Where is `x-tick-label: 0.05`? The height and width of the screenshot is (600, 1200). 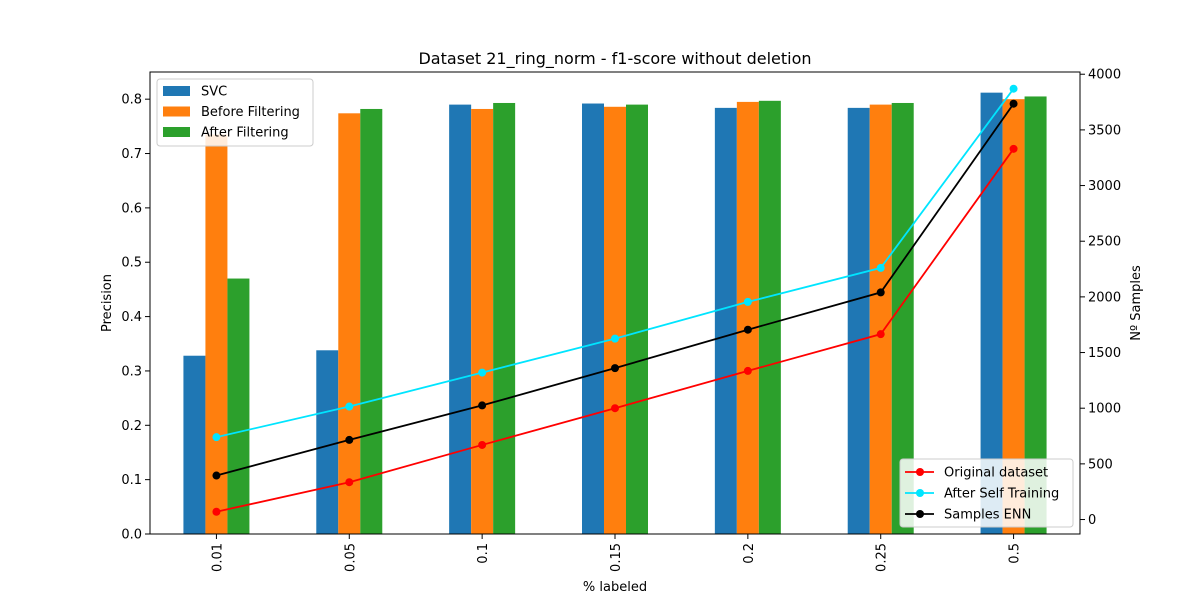
x-tick-label: 0.05 is located at coordinates (350, 557).